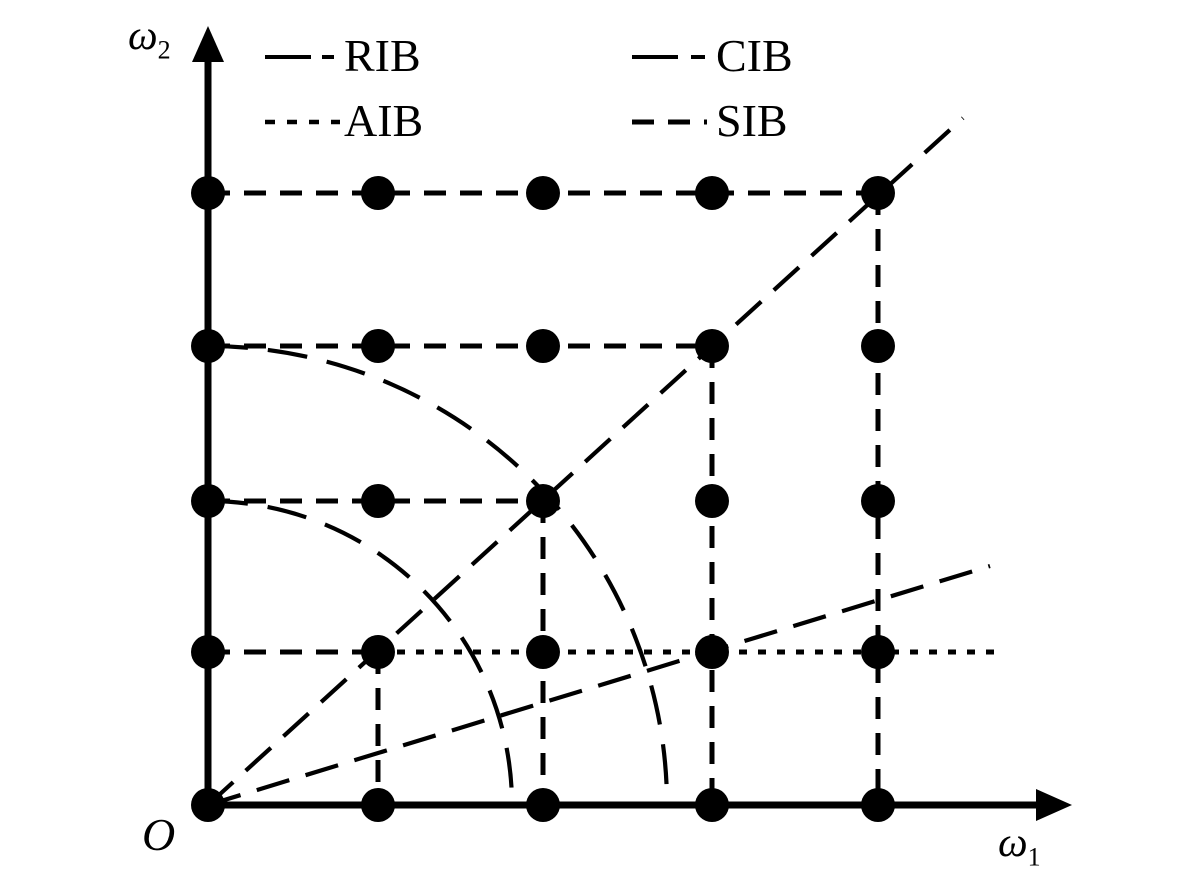 Image resolution: width=1181 pixels, height=890 pixels. Describe the element at coordinates (208, 44) in the screenshot. I see `y-axis-arrowhead` at that location.